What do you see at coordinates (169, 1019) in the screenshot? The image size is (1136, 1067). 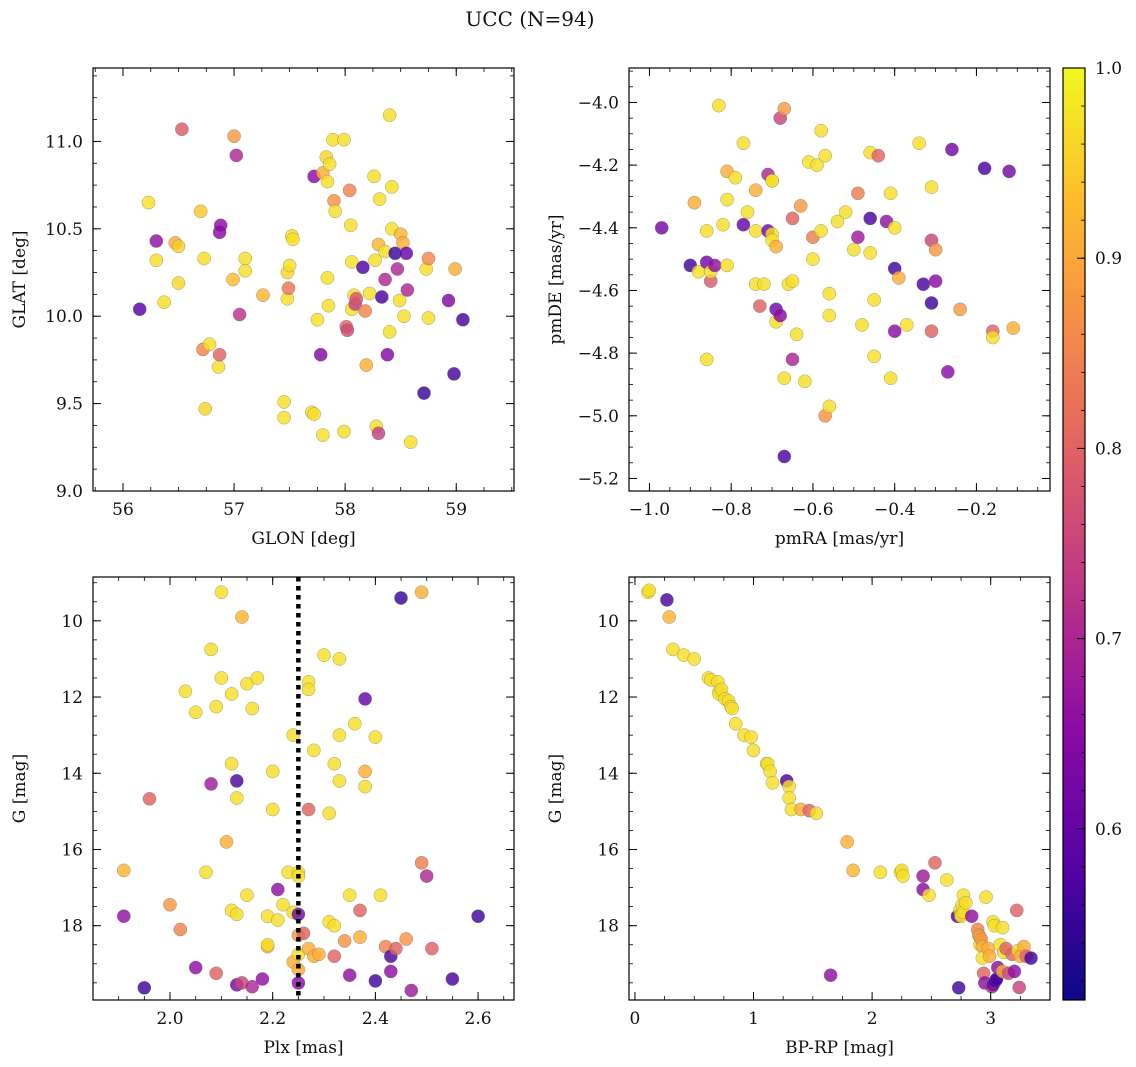 I see `x-tick-label: 2.0` at bounding box center [169, 1019].